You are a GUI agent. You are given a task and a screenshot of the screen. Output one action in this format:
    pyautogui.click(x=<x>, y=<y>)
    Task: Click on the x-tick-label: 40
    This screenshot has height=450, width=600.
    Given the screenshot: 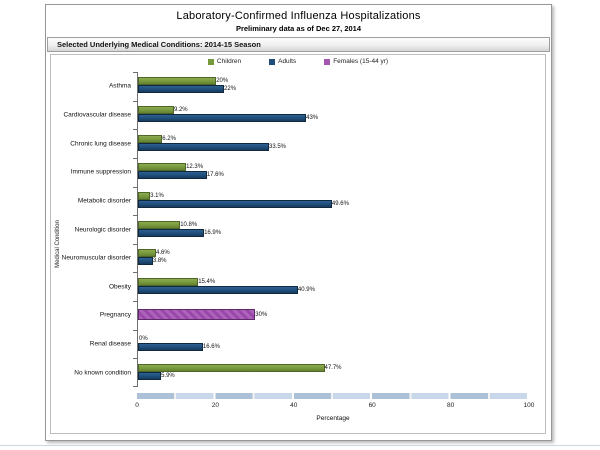 What is the action you would take?
    pyautogui.click(x=294, y=405)
    